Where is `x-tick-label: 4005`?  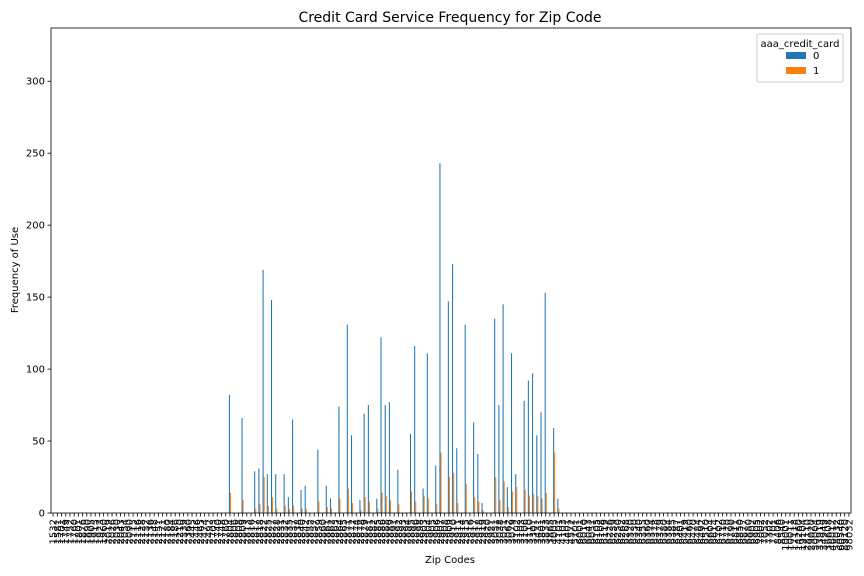 x-tick-label: 4005 is located at coordinates (555, 531).